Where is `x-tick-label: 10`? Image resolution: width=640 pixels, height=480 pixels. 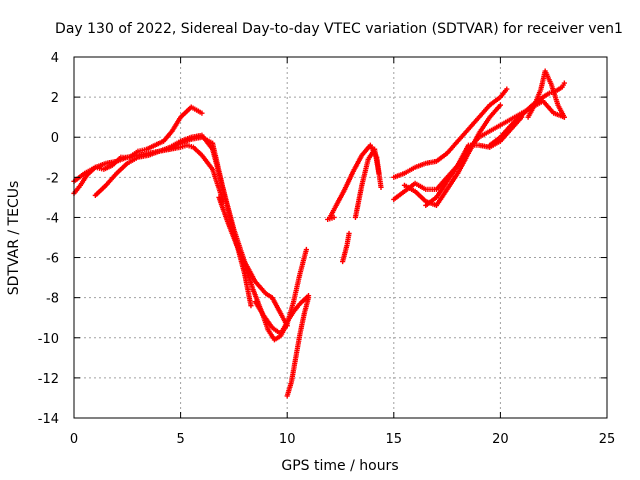 x-tick-label: 10 is located at coordinates (287, 439).